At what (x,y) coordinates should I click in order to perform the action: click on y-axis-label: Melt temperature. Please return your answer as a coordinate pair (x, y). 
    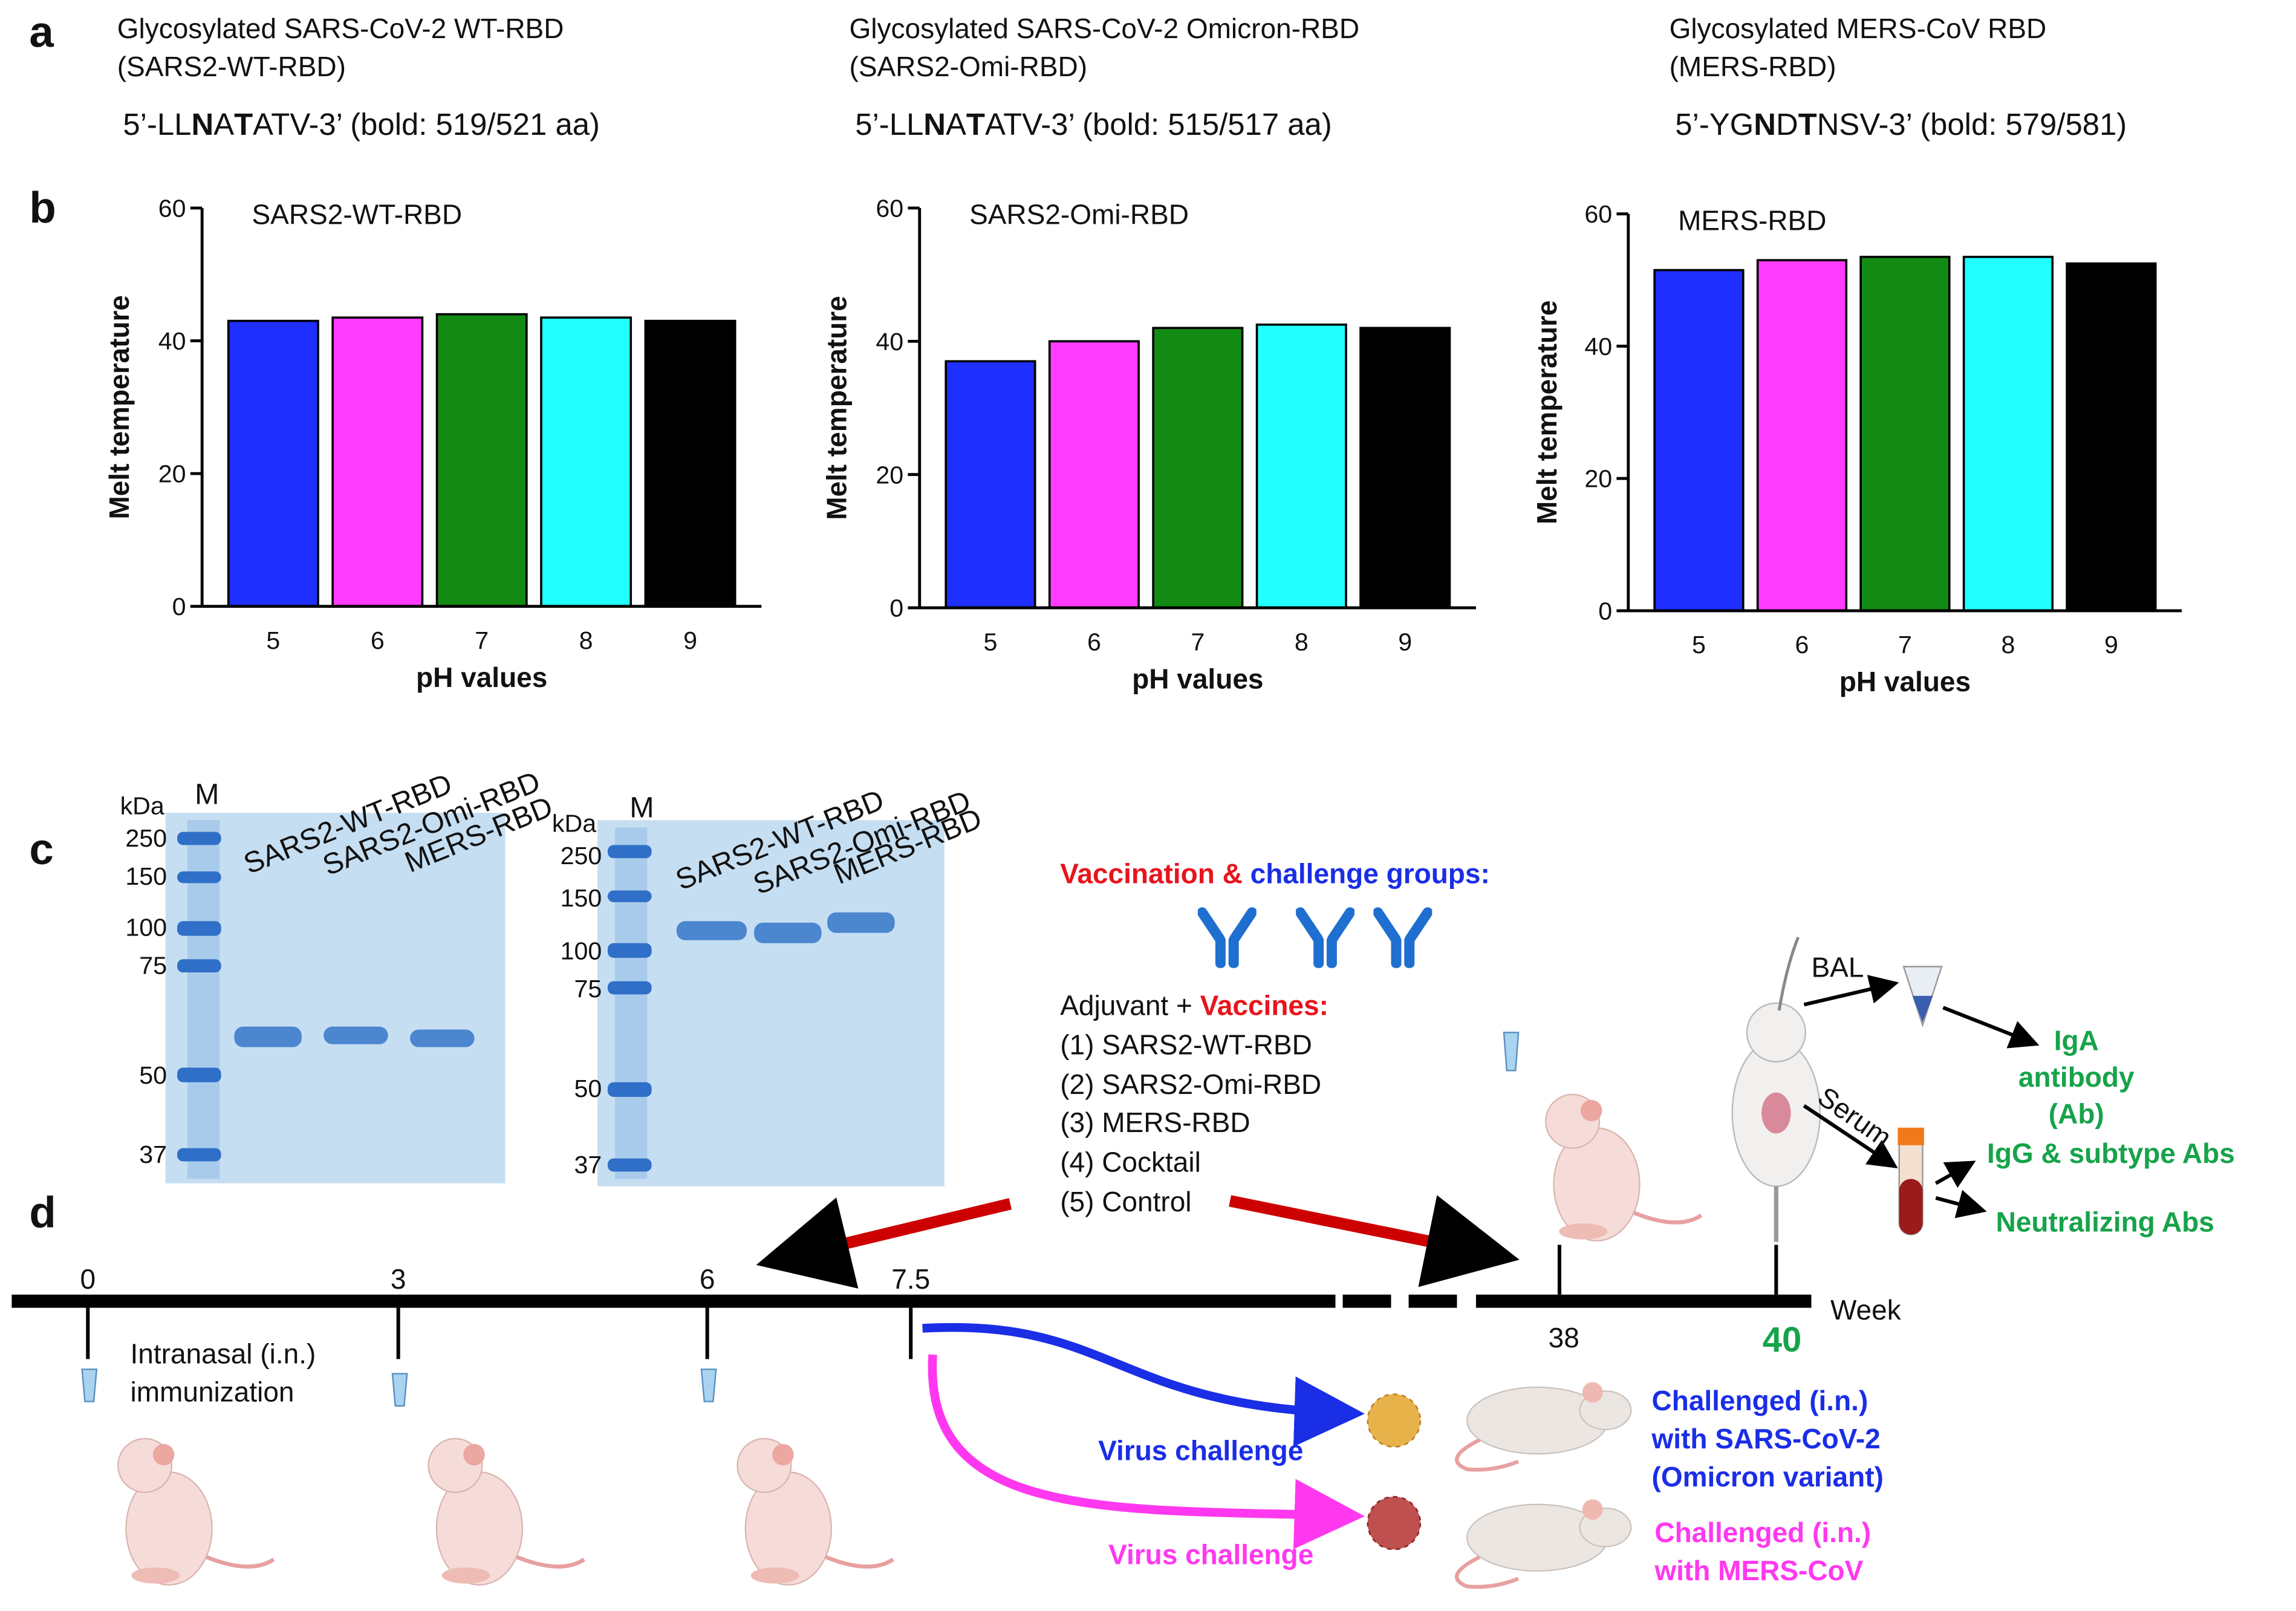
    Looking at the image, I should click on (837, 408).